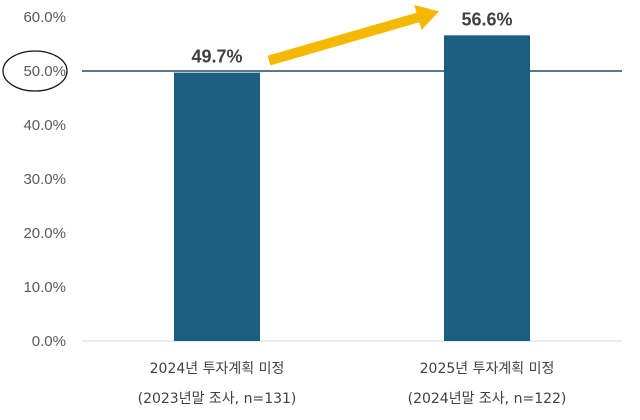  I want to click on y-tick-label: 40.0%, so click(44, 125).